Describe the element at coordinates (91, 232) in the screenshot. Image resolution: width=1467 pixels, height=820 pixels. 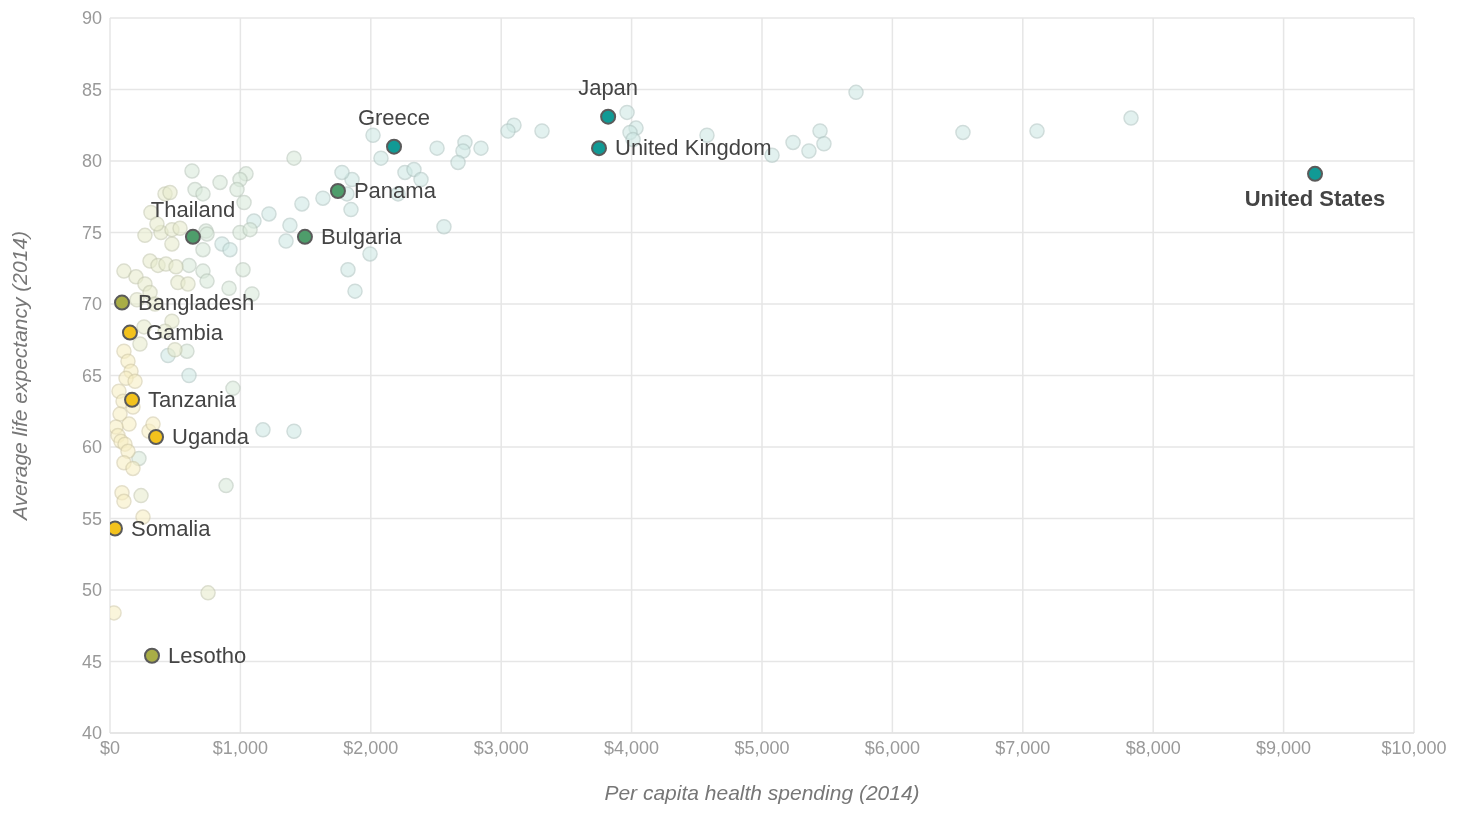
I see `y-tick-label: 75` at that location.